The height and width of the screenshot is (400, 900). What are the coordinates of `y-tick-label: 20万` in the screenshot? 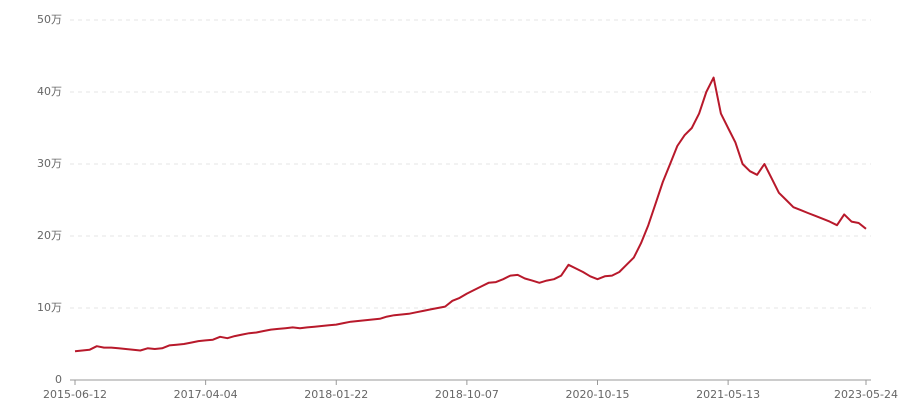 It's located at (49, 235).